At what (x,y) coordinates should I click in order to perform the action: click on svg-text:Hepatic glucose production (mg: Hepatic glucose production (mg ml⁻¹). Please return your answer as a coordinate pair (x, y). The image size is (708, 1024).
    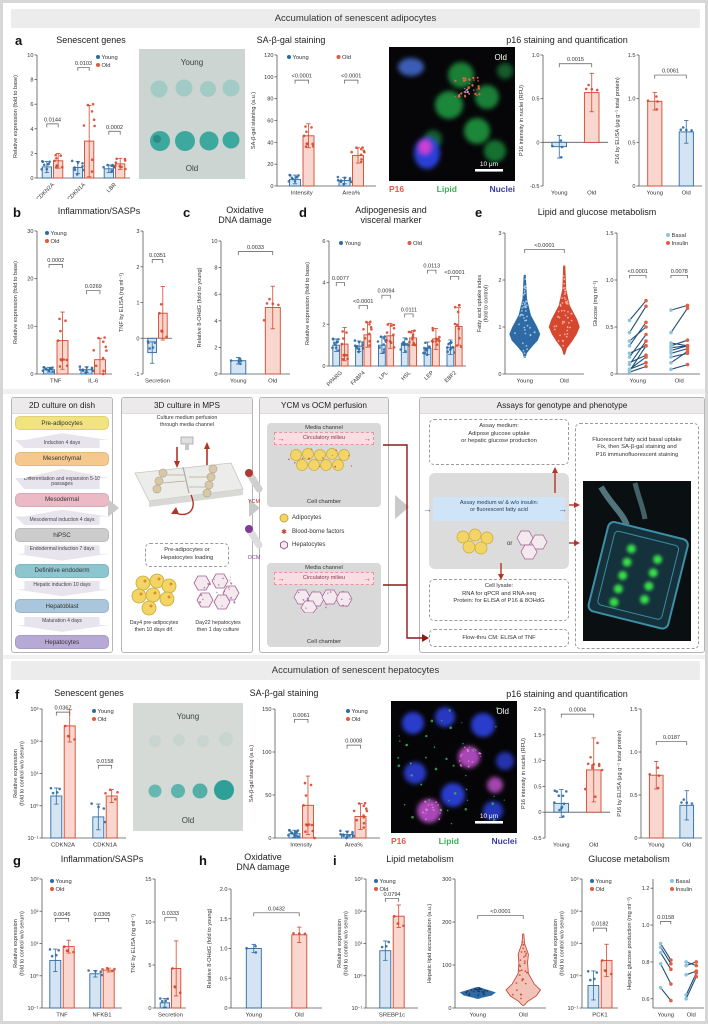
    Looking at the image, I should click on (630, 943).